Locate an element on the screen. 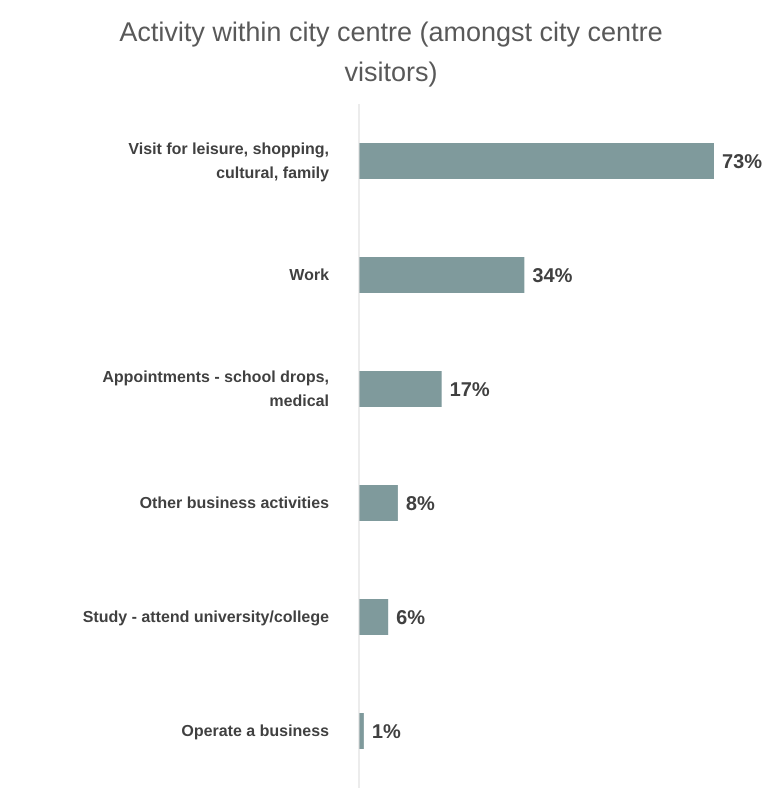  data-label: 6% is located at coordinates (411, 618).